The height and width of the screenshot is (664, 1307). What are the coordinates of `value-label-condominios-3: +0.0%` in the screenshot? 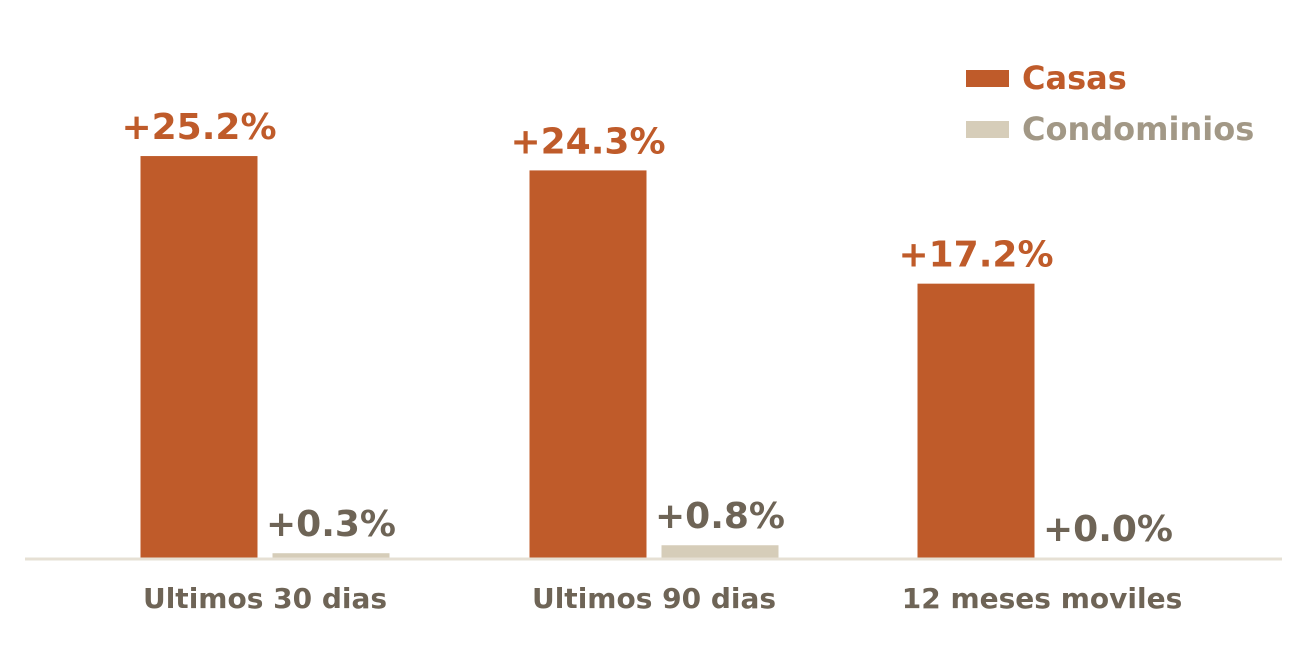 It's located at (1108, 529).